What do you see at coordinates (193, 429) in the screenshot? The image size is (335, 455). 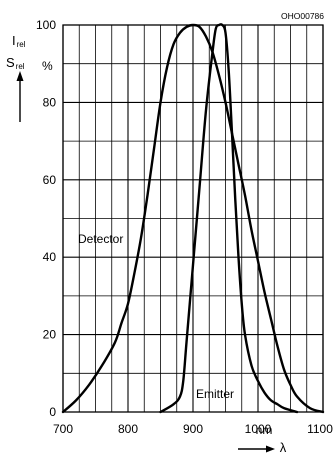 I see `x-tick-label: 900` at bounding box center [193, 429].